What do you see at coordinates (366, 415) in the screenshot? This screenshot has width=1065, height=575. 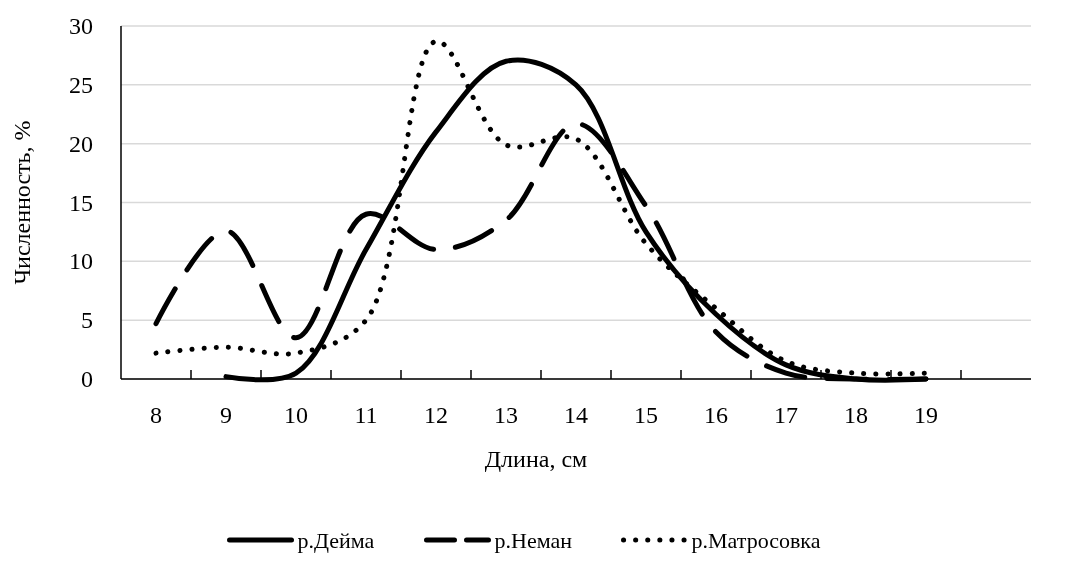 I see `x-tick-label: 11` at bounding box center [366, 415].